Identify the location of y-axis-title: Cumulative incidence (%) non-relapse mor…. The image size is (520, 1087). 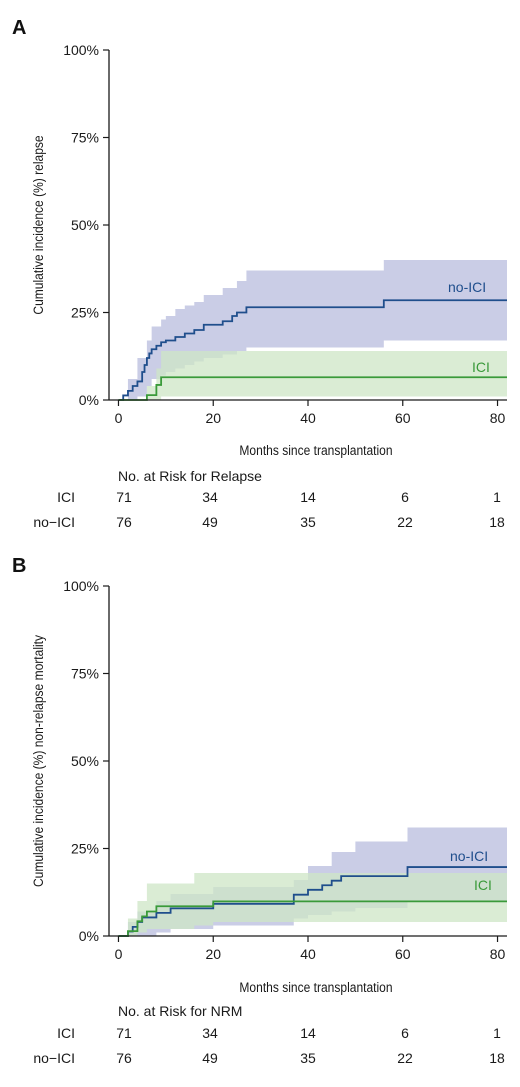
(38, 761).